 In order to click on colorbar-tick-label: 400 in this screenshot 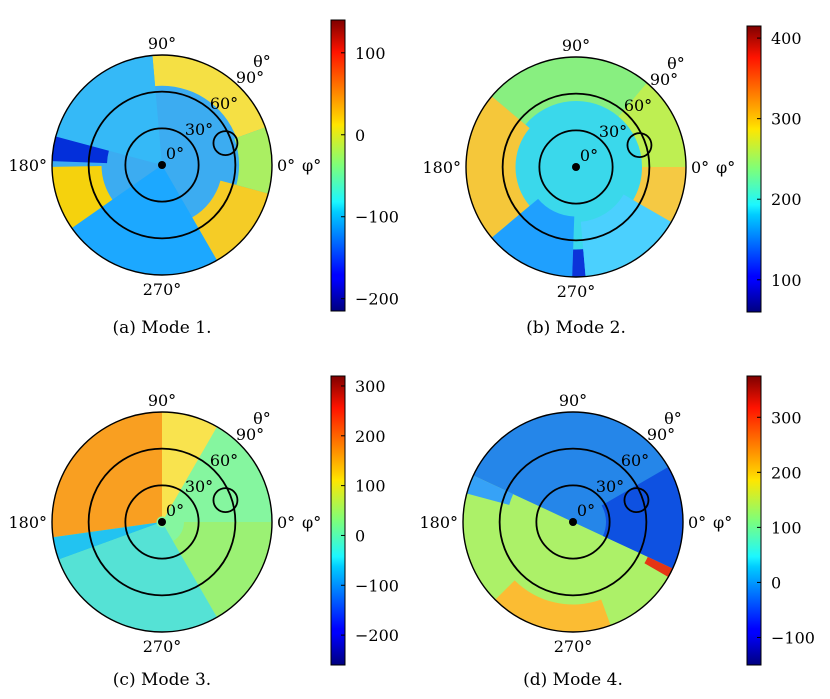, I will do `click(786, 38)`.